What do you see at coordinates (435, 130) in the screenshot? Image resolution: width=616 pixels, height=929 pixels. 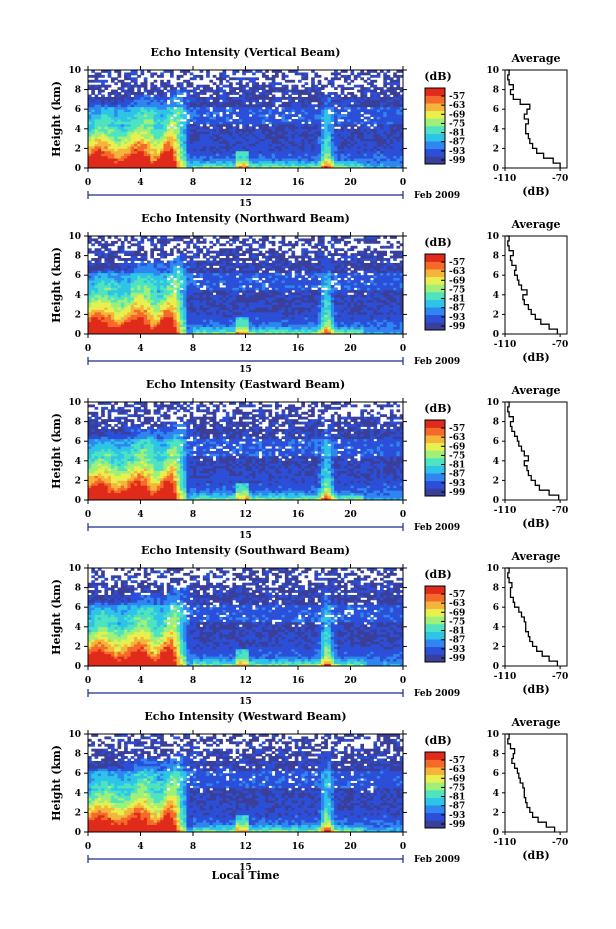 I see `colorbar-swatch` at bounding box center [435, 130].